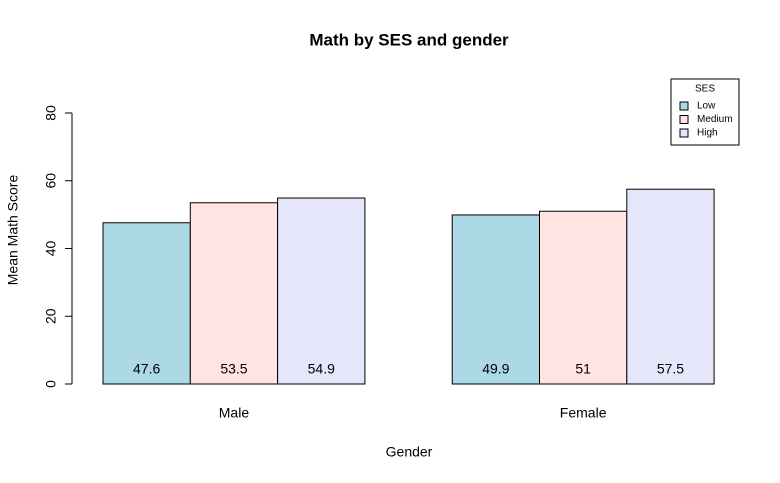 This screenshot has height=483, width=780. What do you see at coordinates (51, 316) in the screenshot?
I see `y-tick-label: 20` at bounding box center [51, 316].